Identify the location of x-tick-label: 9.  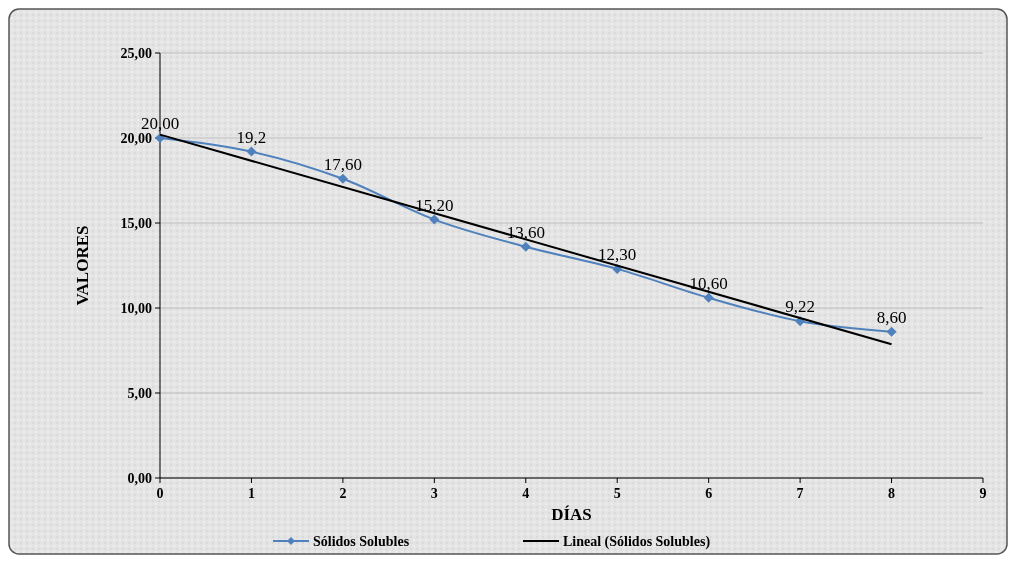
(983, 493).